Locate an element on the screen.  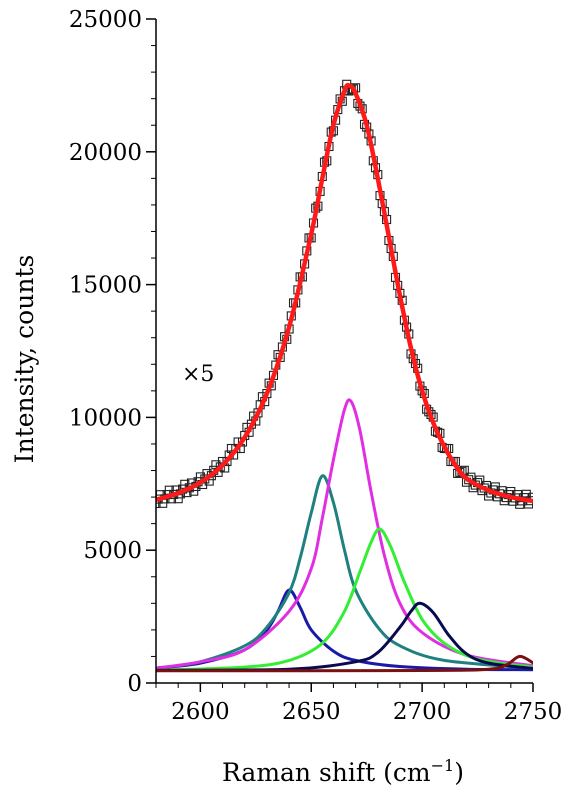
y-tick-label: 5000 is located at coordinates (112, 551).